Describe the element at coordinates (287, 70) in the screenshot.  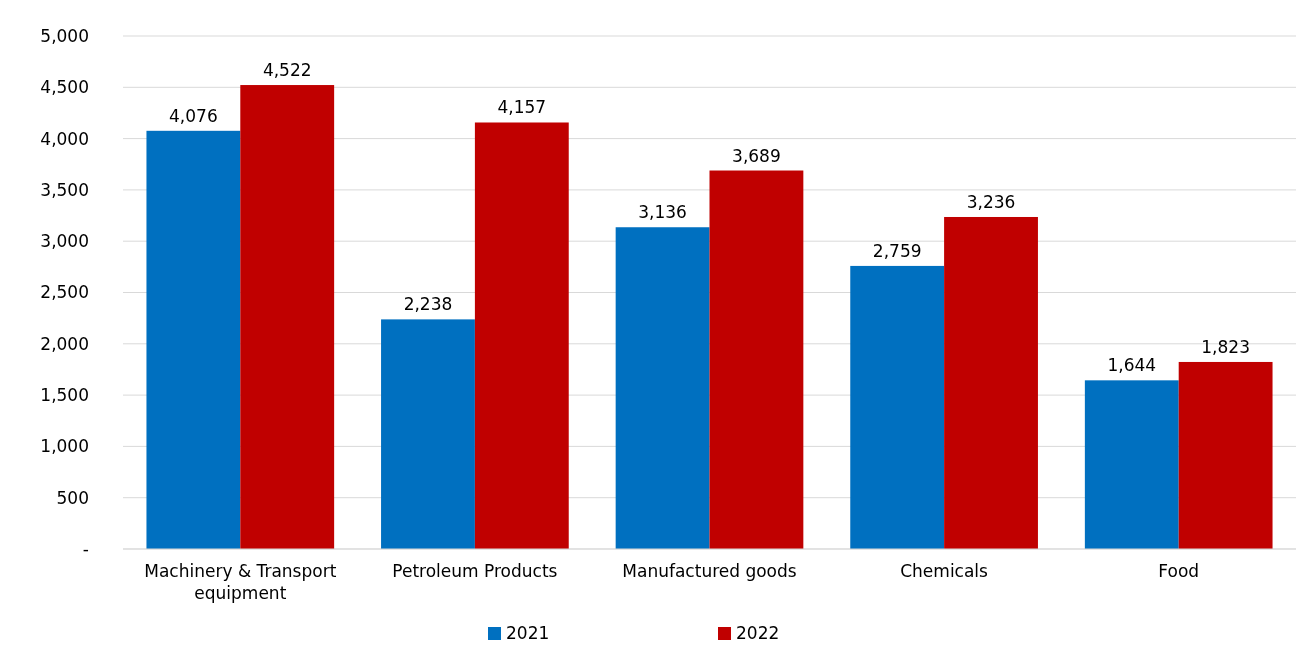
I see `data-label: 4,522` at that location.